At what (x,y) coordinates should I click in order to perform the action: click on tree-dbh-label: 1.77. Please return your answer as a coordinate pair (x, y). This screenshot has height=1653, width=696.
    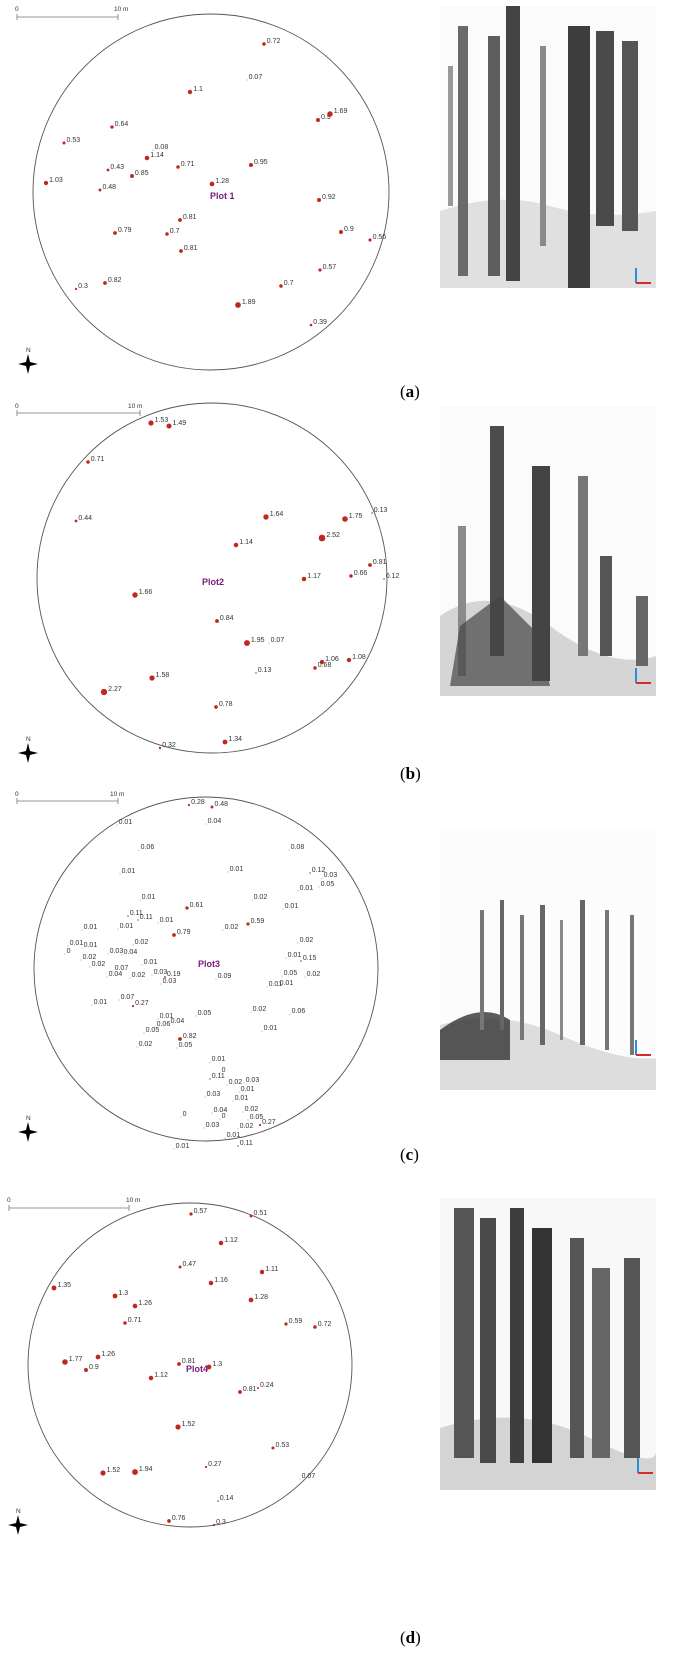
    Looking at the image, I should click on (76, 1359).